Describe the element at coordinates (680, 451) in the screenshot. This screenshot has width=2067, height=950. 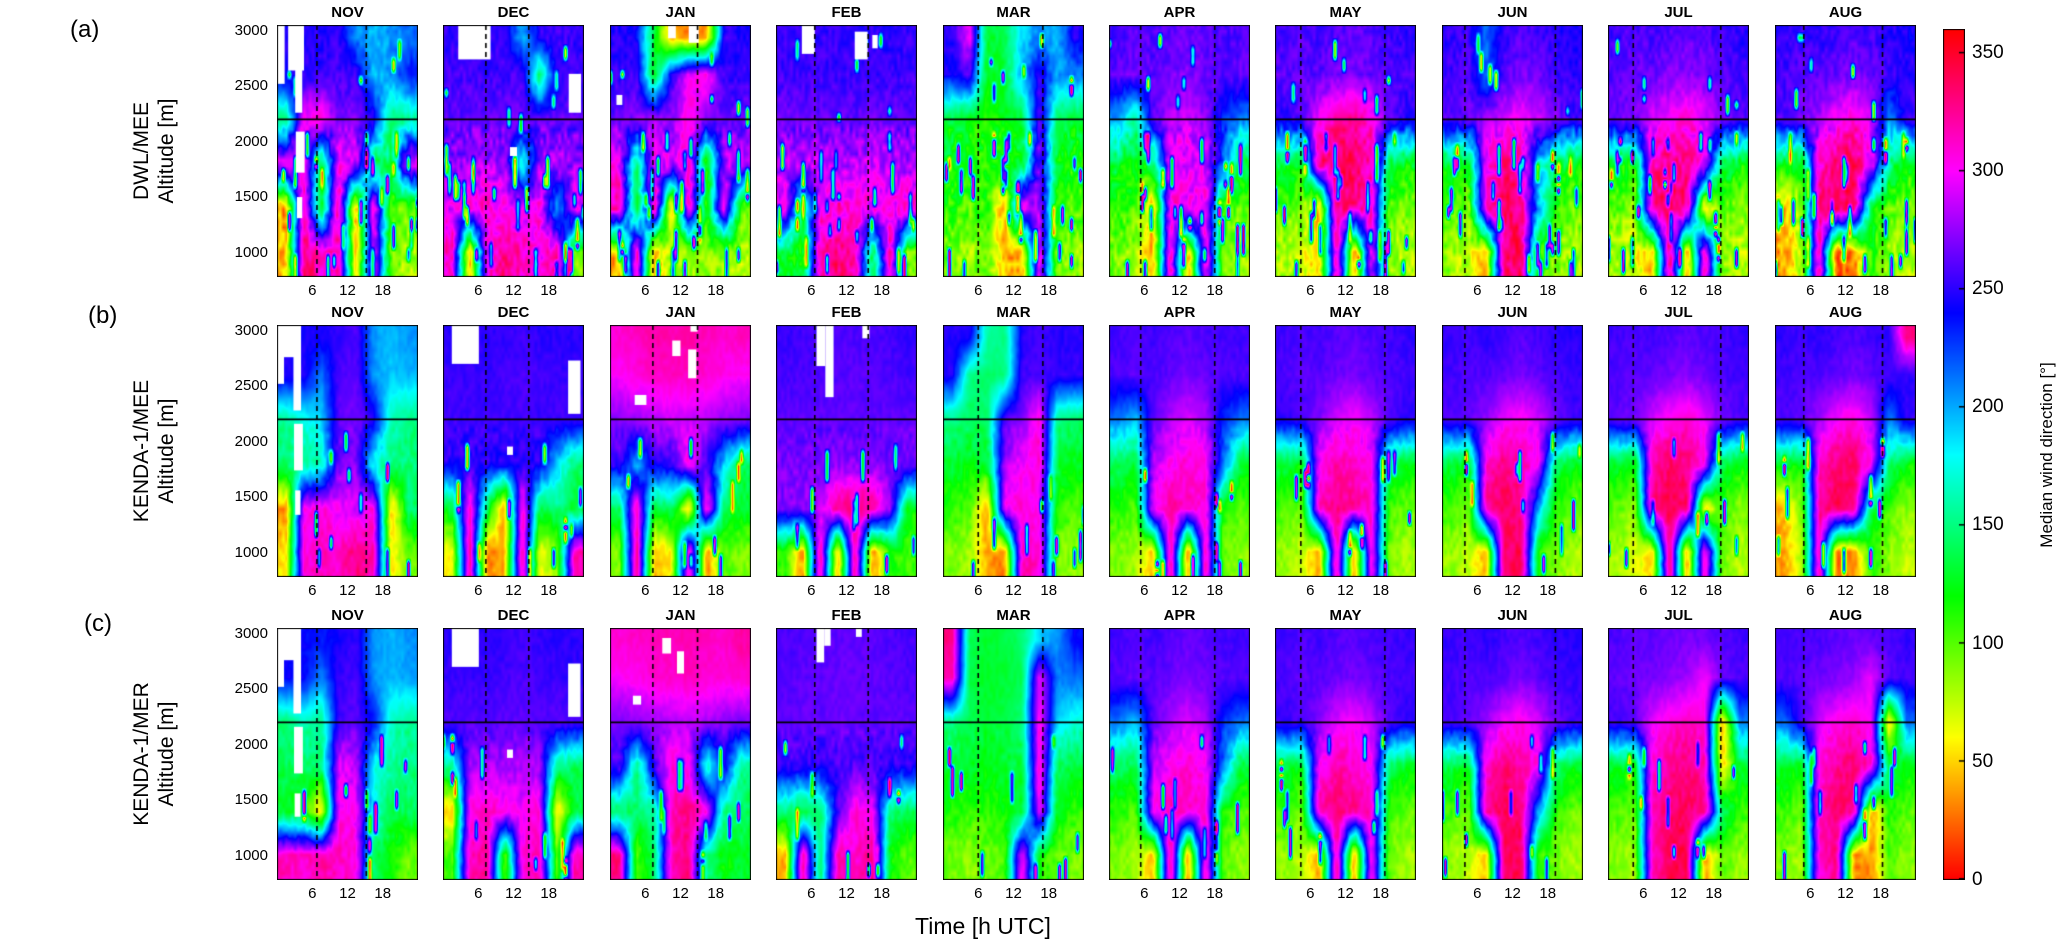
I see `heatmap-panel-b-JAN` at that location.